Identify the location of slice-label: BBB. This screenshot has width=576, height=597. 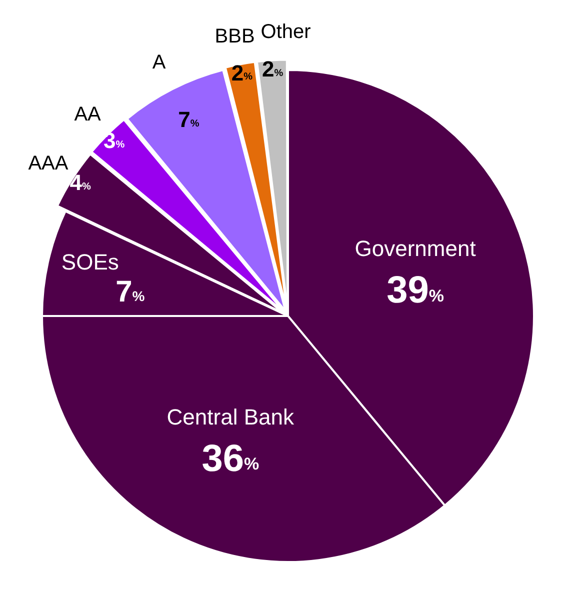
(234, 37).